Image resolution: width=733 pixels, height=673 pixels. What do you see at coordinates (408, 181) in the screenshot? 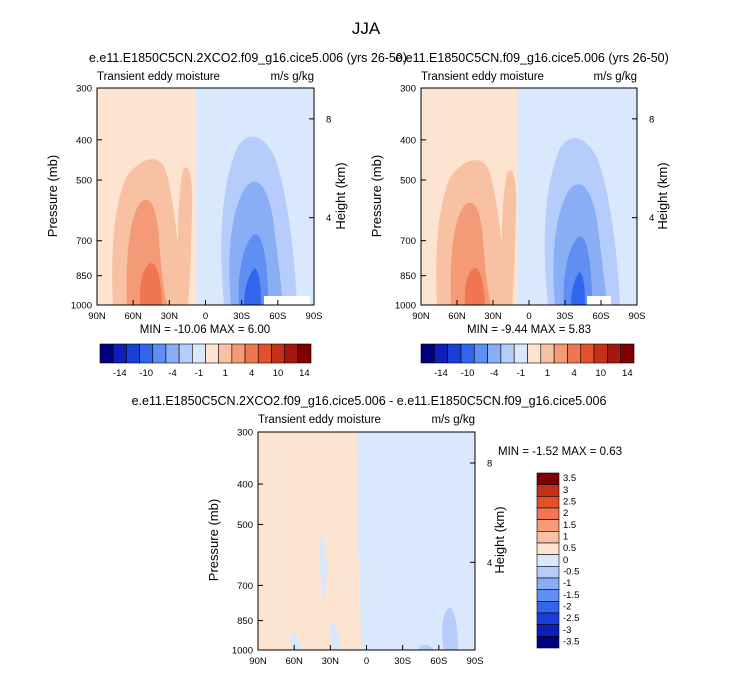
I see `y-tick-label: 500` at bounding box center [408, 181].